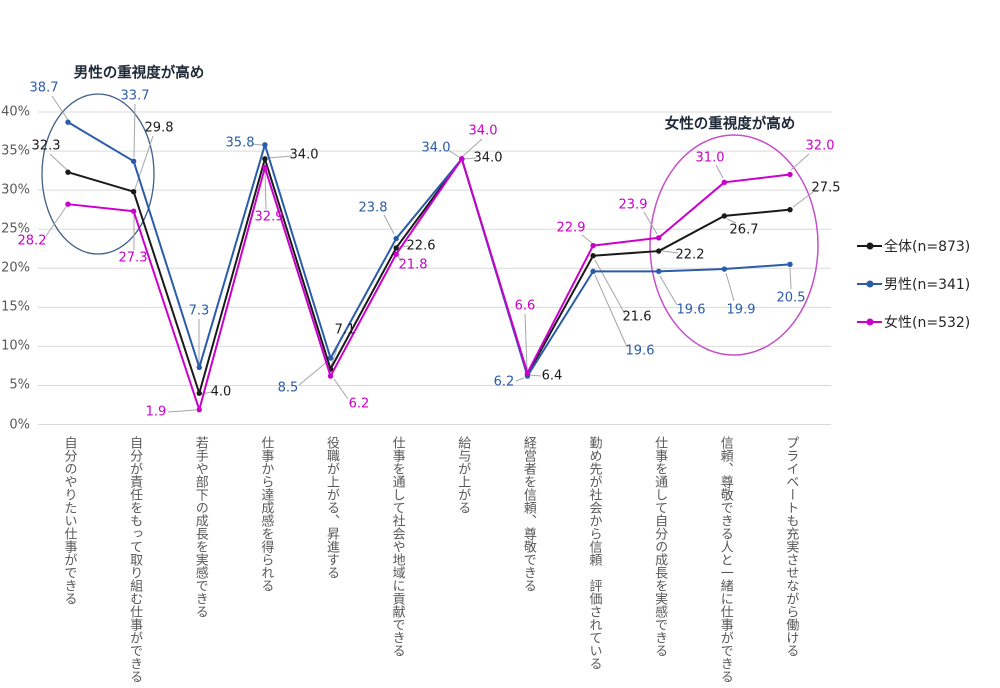 This screenshot has width=1000, height=688. I want to click on data-value-label: 6.2, so click(359, 404).